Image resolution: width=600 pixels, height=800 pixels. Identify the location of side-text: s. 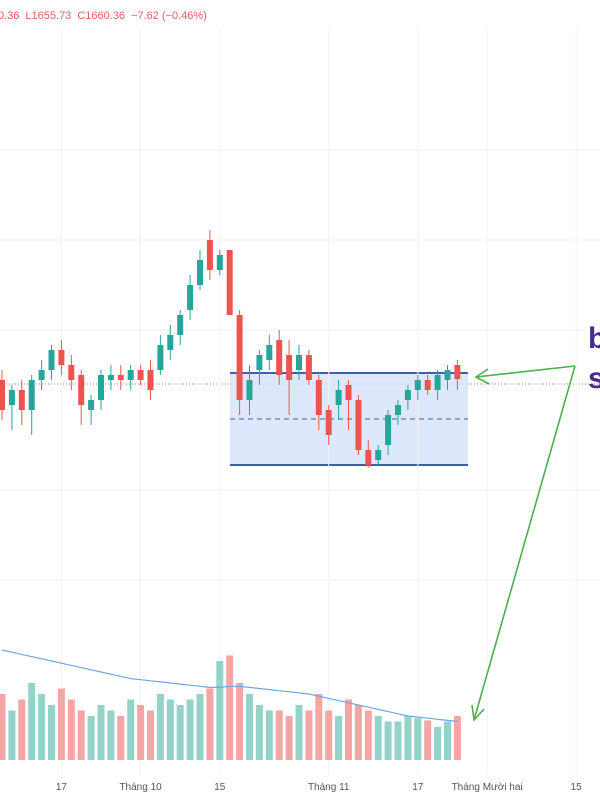
(594, 378).